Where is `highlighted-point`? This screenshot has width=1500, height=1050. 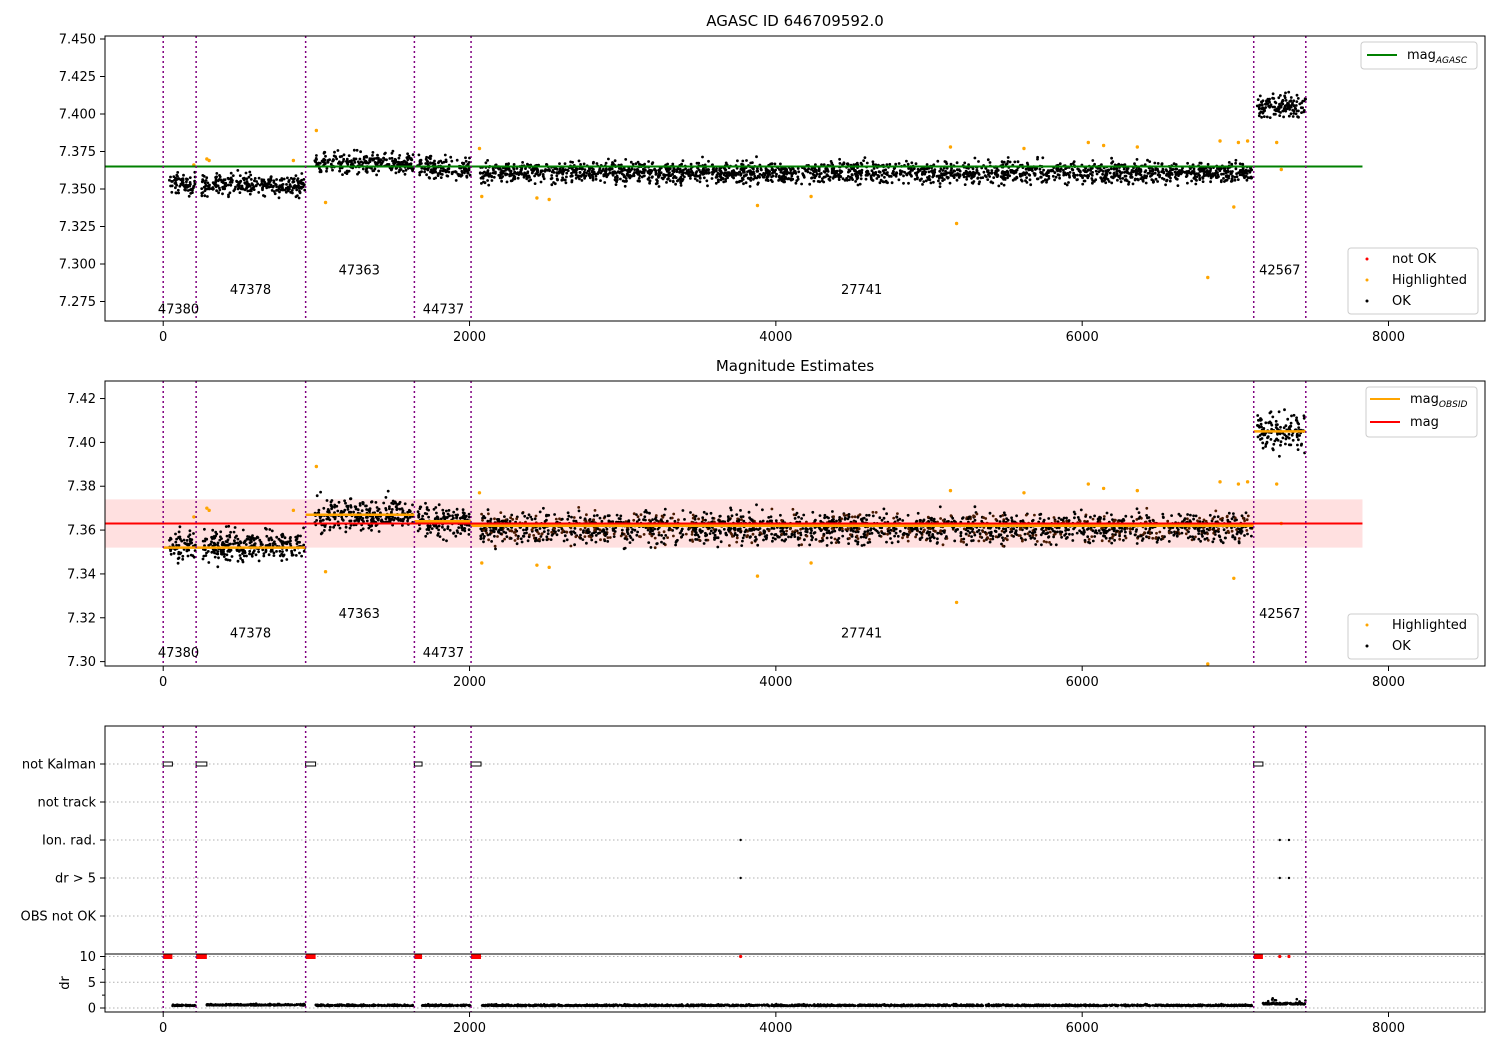
highlighted-point is located at coordinates (325, 202).